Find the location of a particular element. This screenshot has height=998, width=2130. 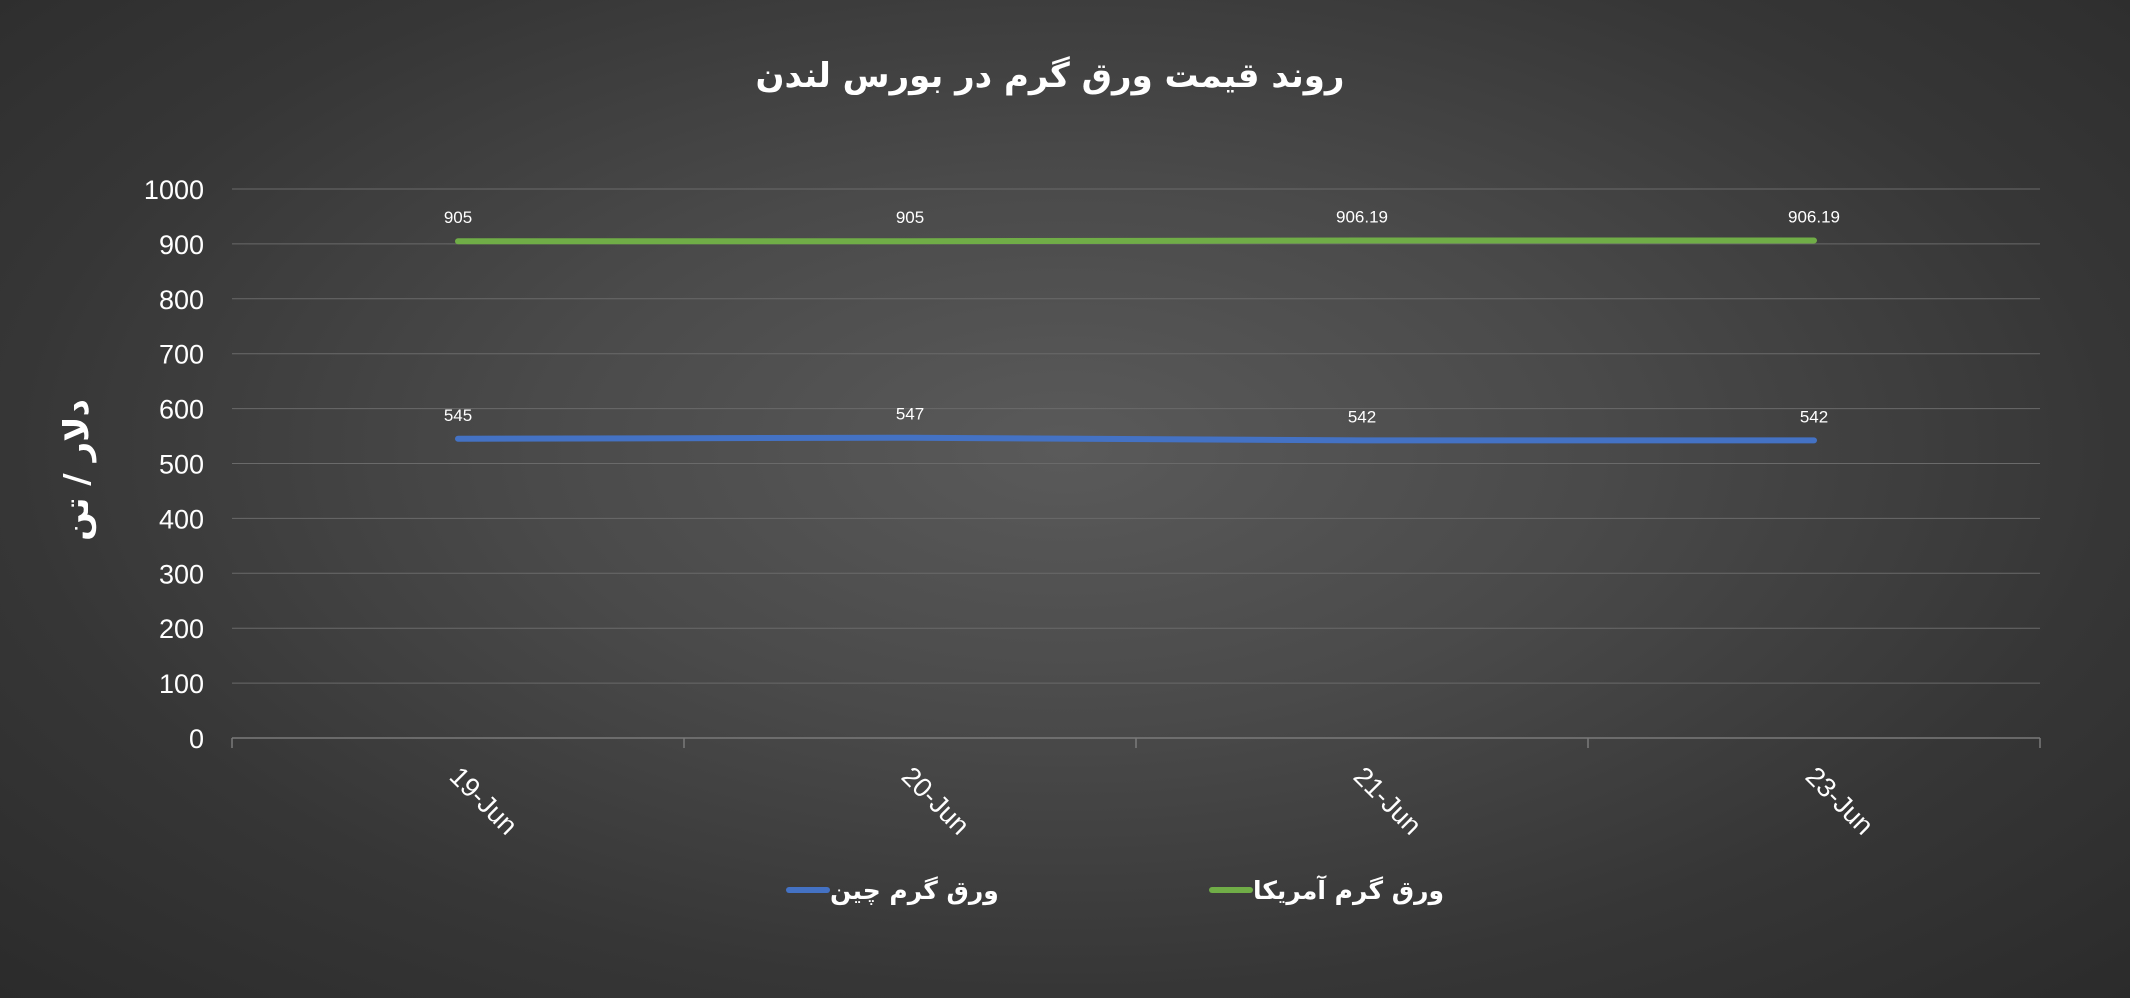

legend-label-2: ورق گرم آمریکا is located at coordinates (1348, 890).